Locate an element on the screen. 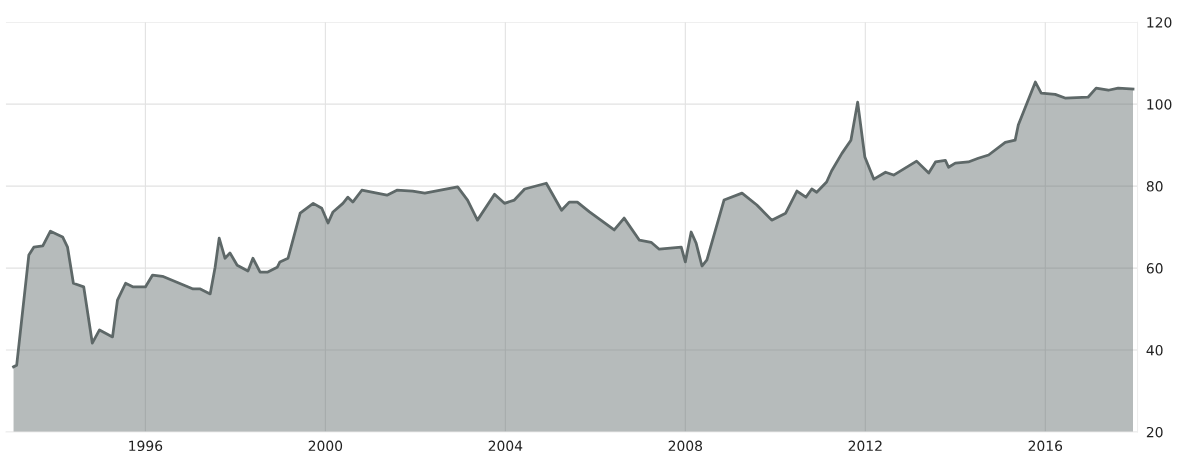  y-tick-label: 100 is located at coordinates (1159, 104).